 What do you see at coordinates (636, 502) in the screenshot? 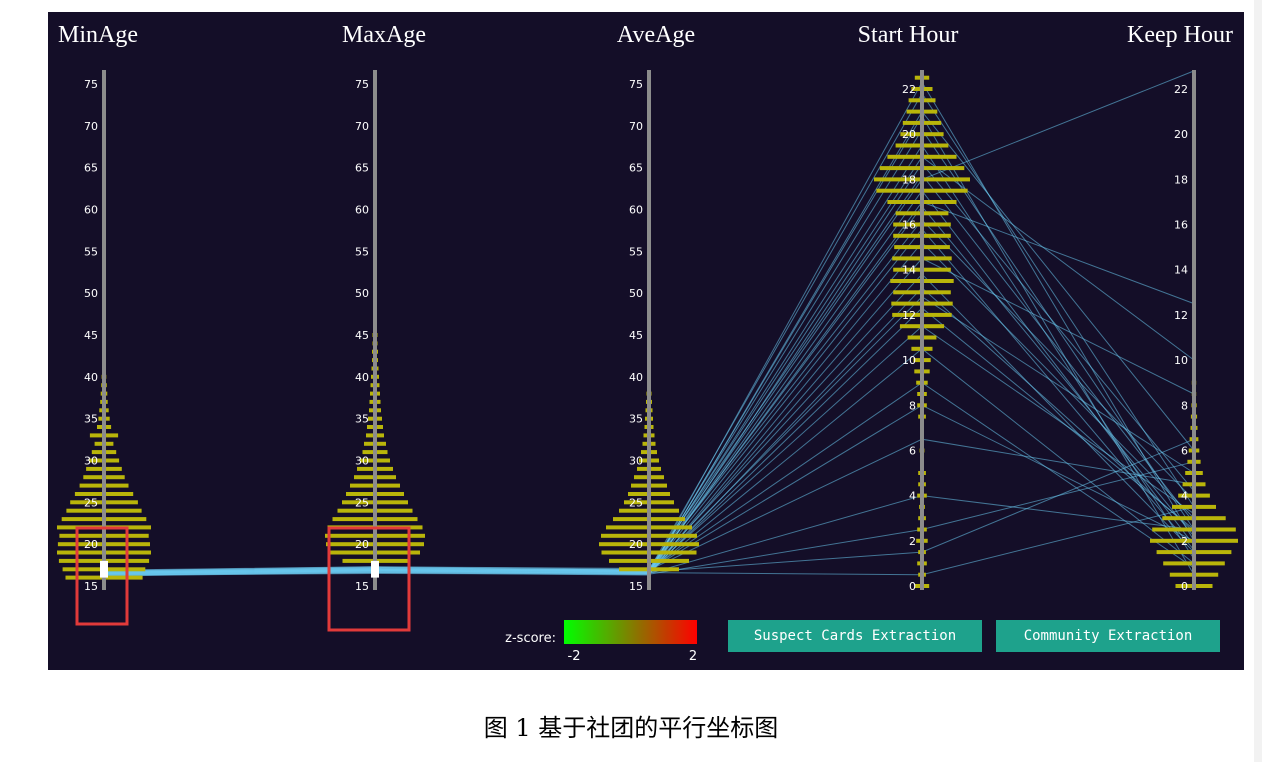
I see `aveage-tick-label: 25` at bounding box center [636, 502].